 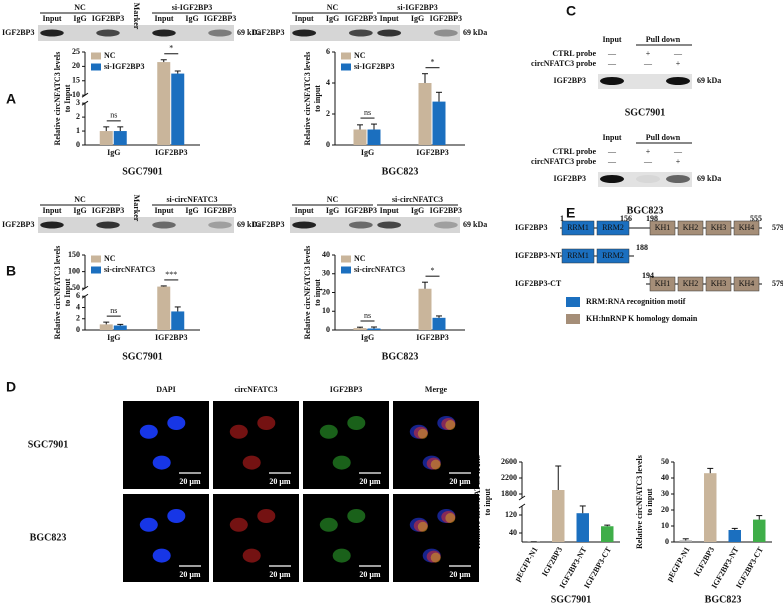 I want to click on blot-size: 69 kDa, so click(x=475, y=224).